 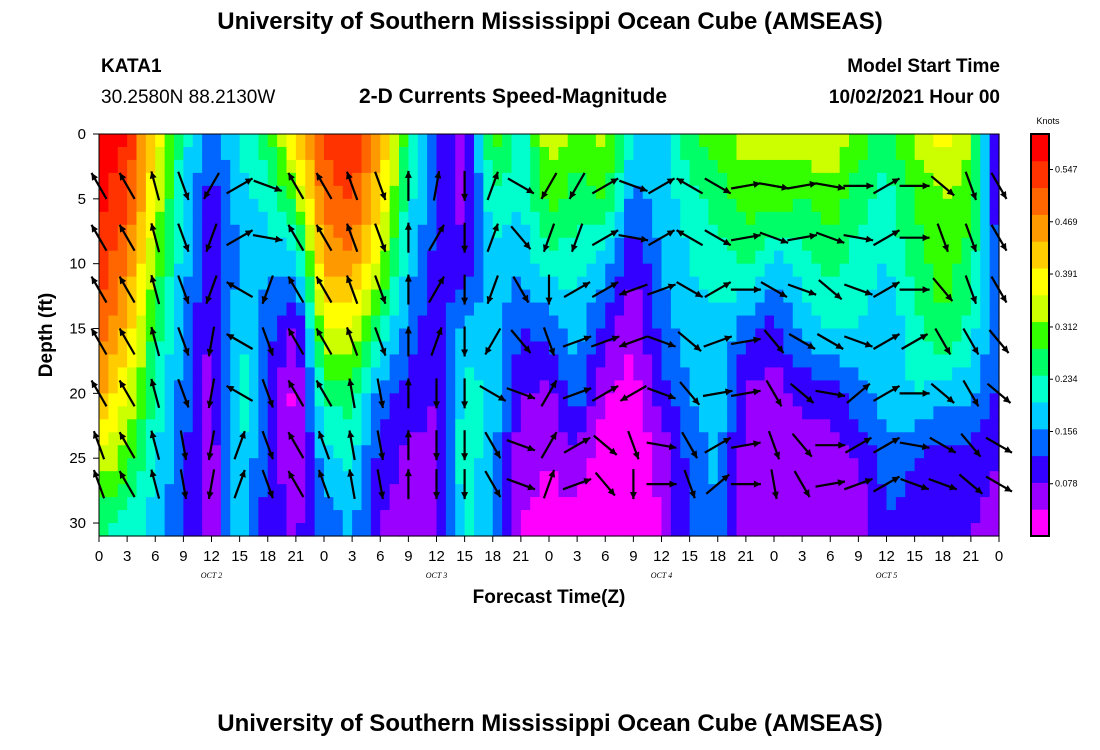 What do you see at coordinates (131, 66) in the screenshot?
I see `station-id: KATA1` at bounding box center [131, 66].